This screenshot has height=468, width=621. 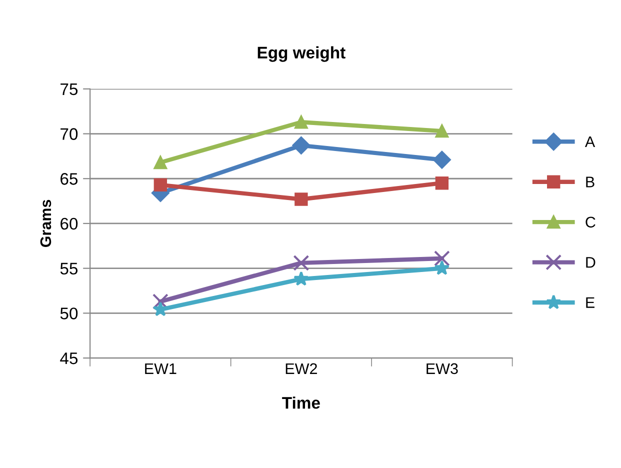 I want to click on x-tick-label: EW1, so click(x=160, y=368).